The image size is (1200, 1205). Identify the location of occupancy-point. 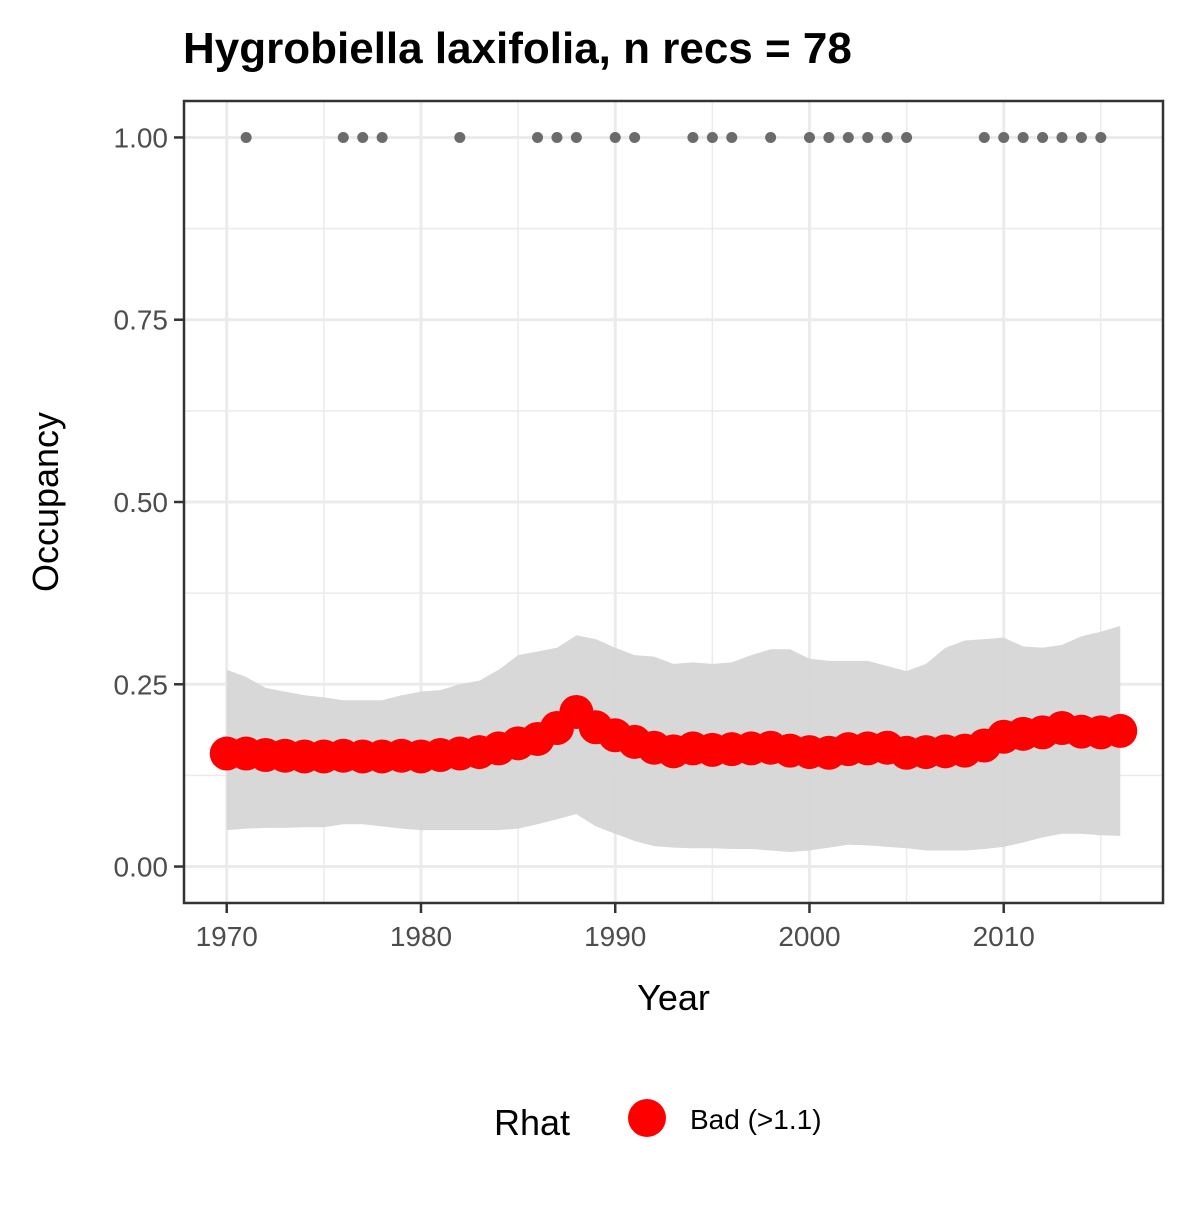
(1120, 730).